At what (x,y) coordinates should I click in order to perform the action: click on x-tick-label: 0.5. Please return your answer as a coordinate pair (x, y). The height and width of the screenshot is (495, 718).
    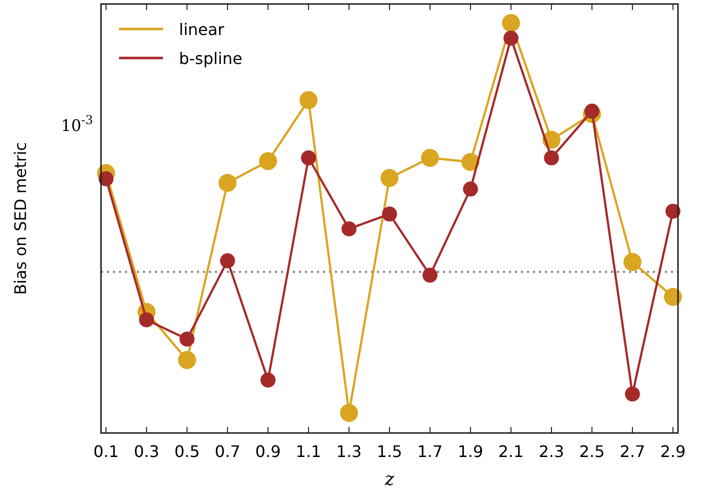
    Looking at the image, I should click on (187, 451).